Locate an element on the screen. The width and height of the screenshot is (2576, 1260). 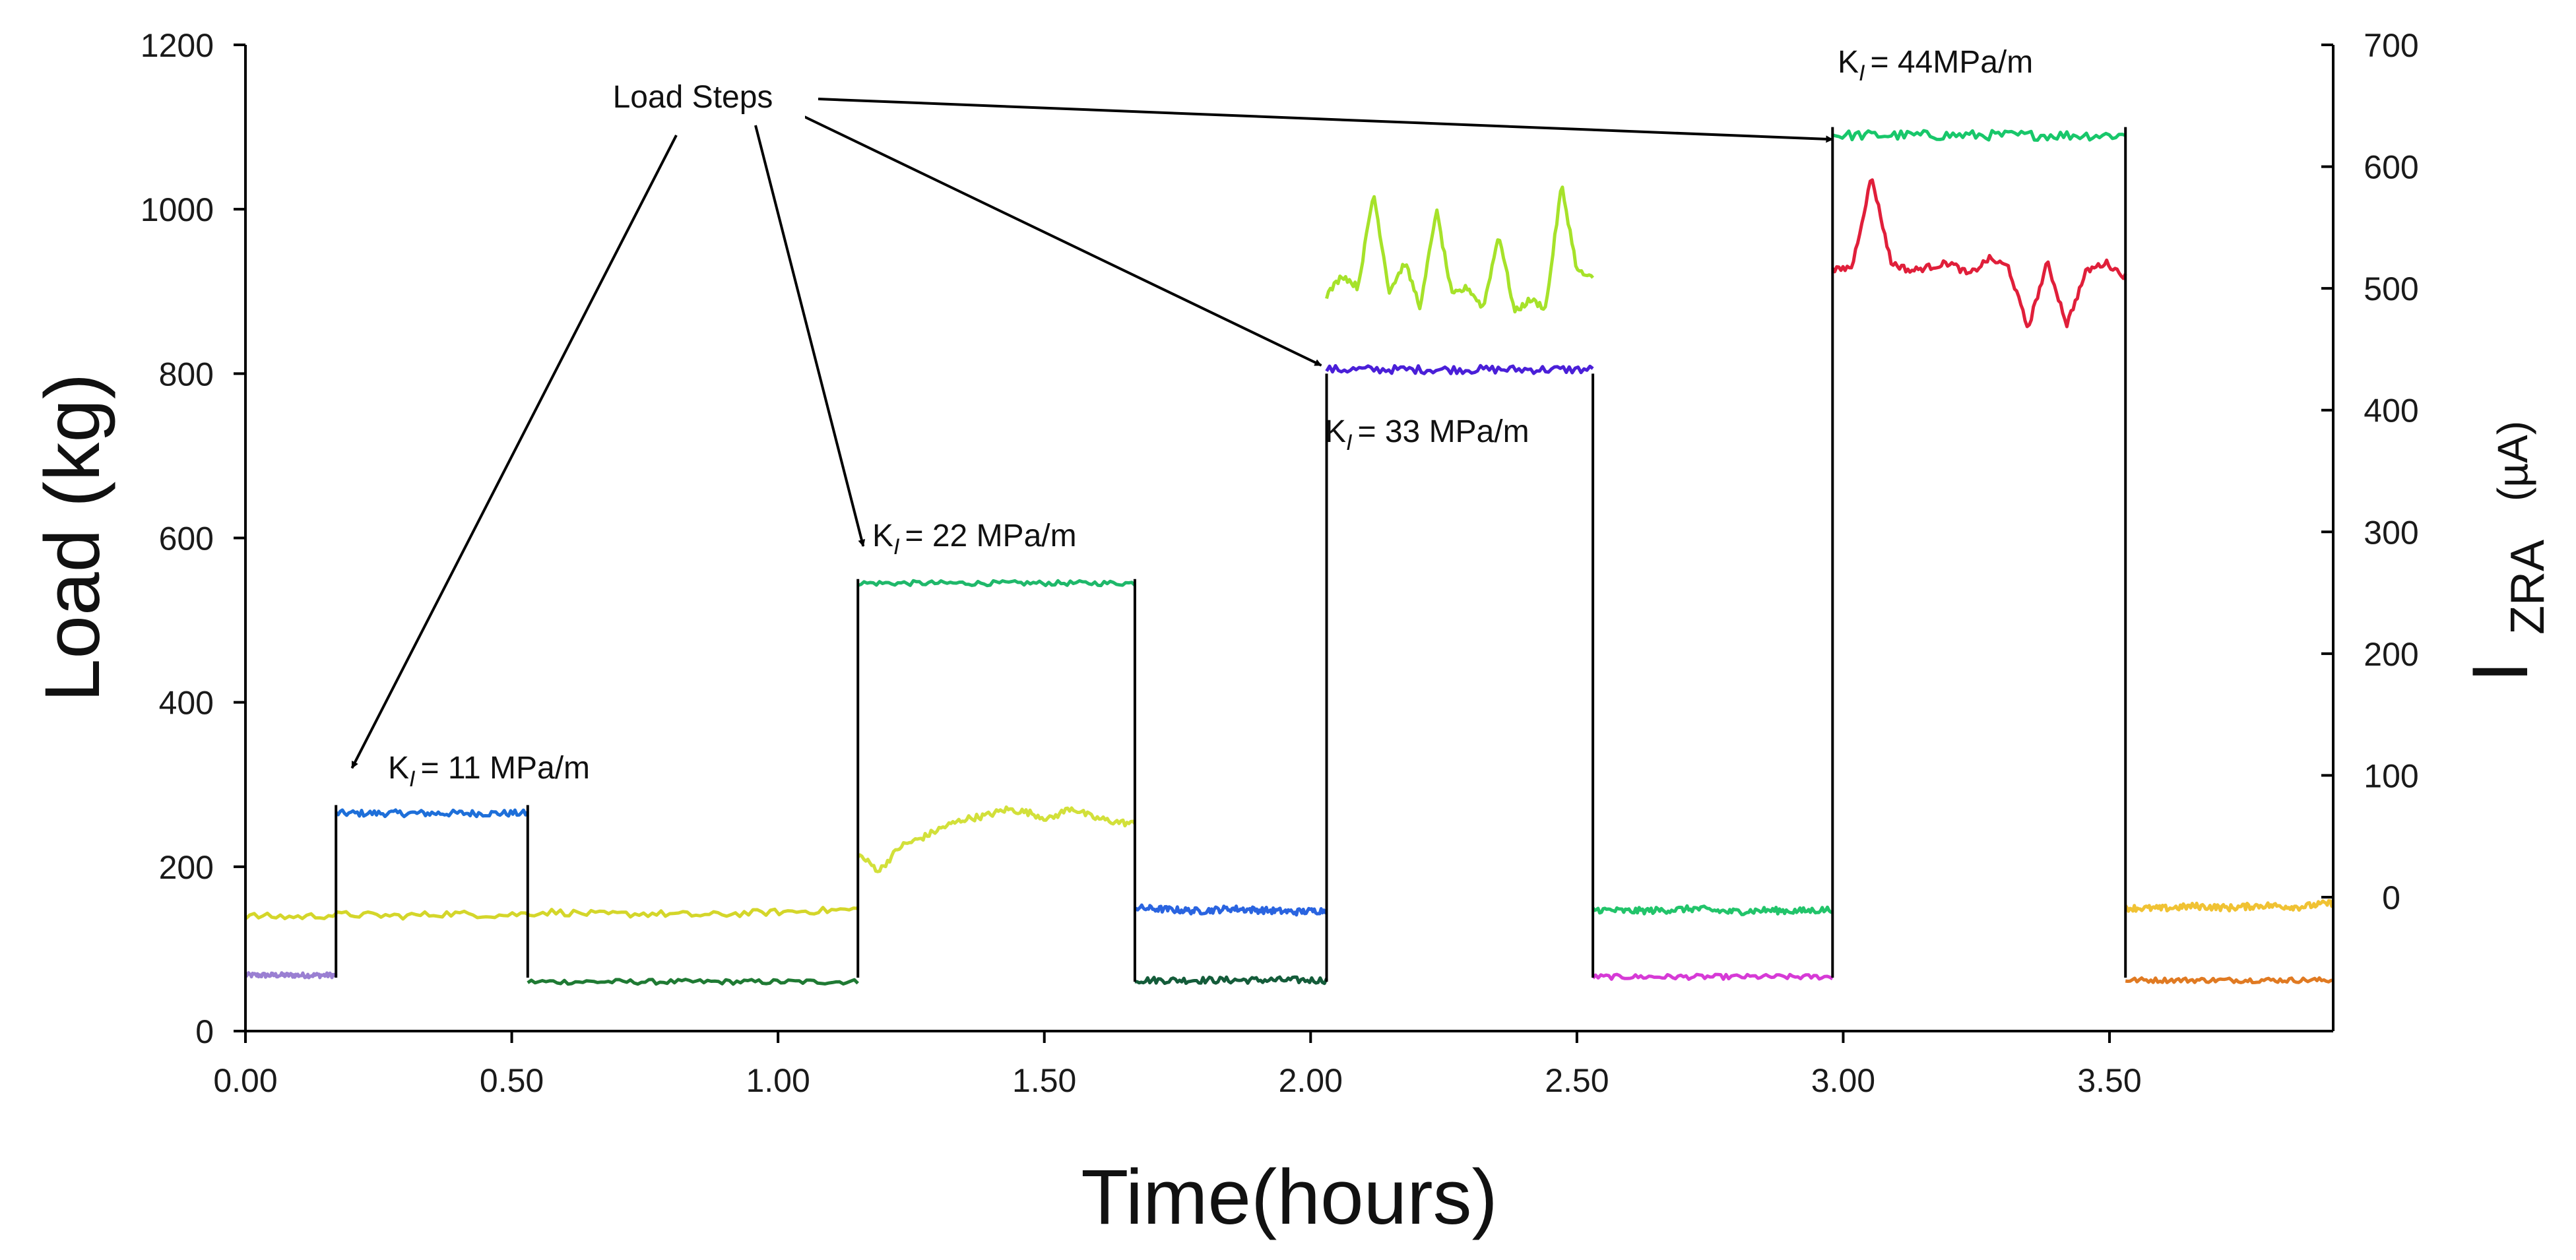
x-tick-label-3: 1.00 is located at coordinates (778, 1080).